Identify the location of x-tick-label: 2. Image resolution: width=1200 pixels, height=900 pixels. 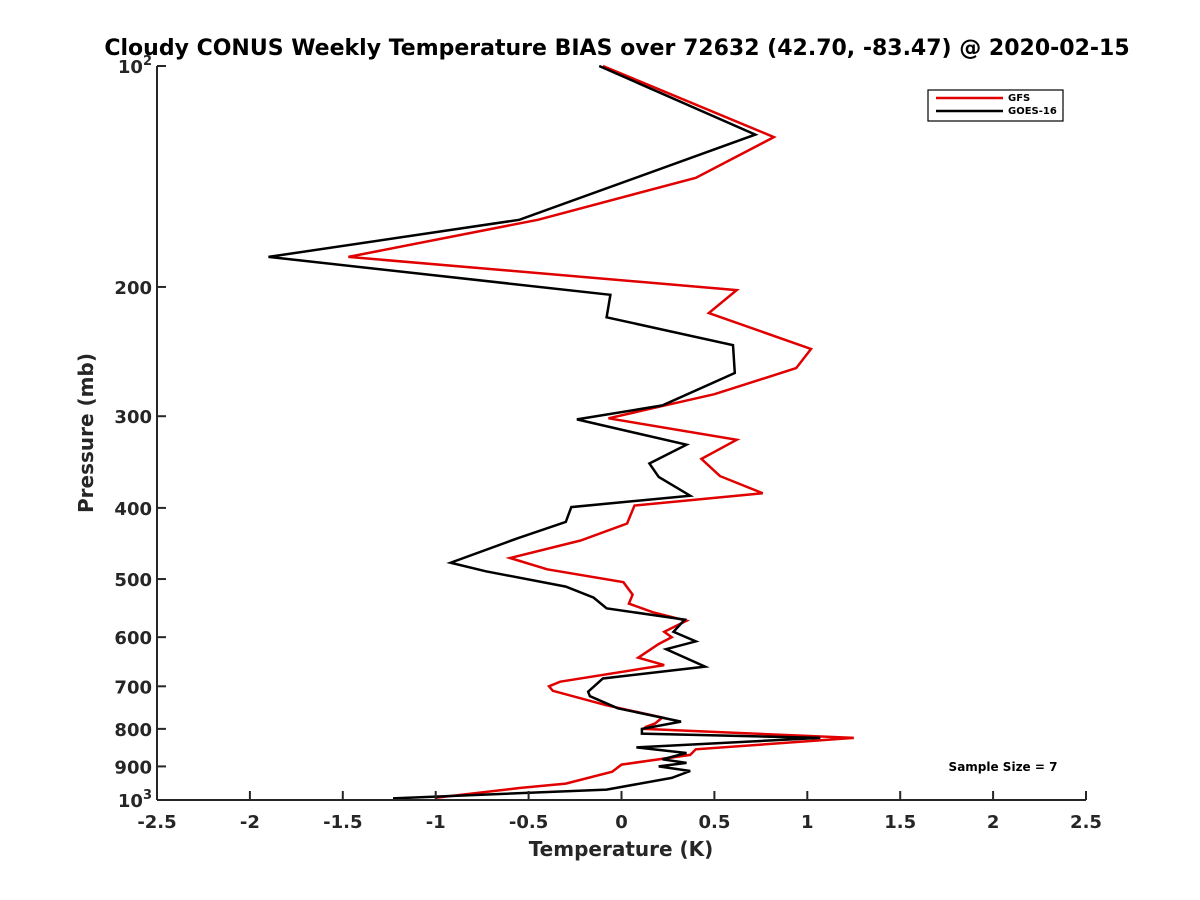
(993, 822).